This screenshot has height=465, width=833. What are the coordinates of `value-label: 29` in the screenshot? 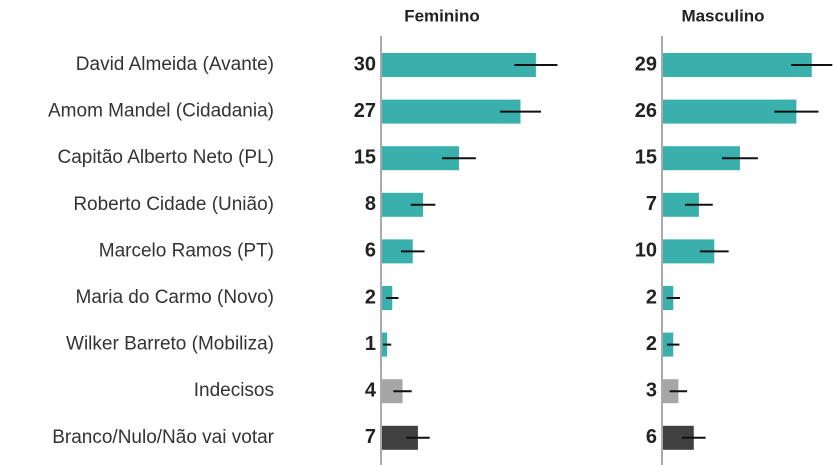 It's located at (646, 64).